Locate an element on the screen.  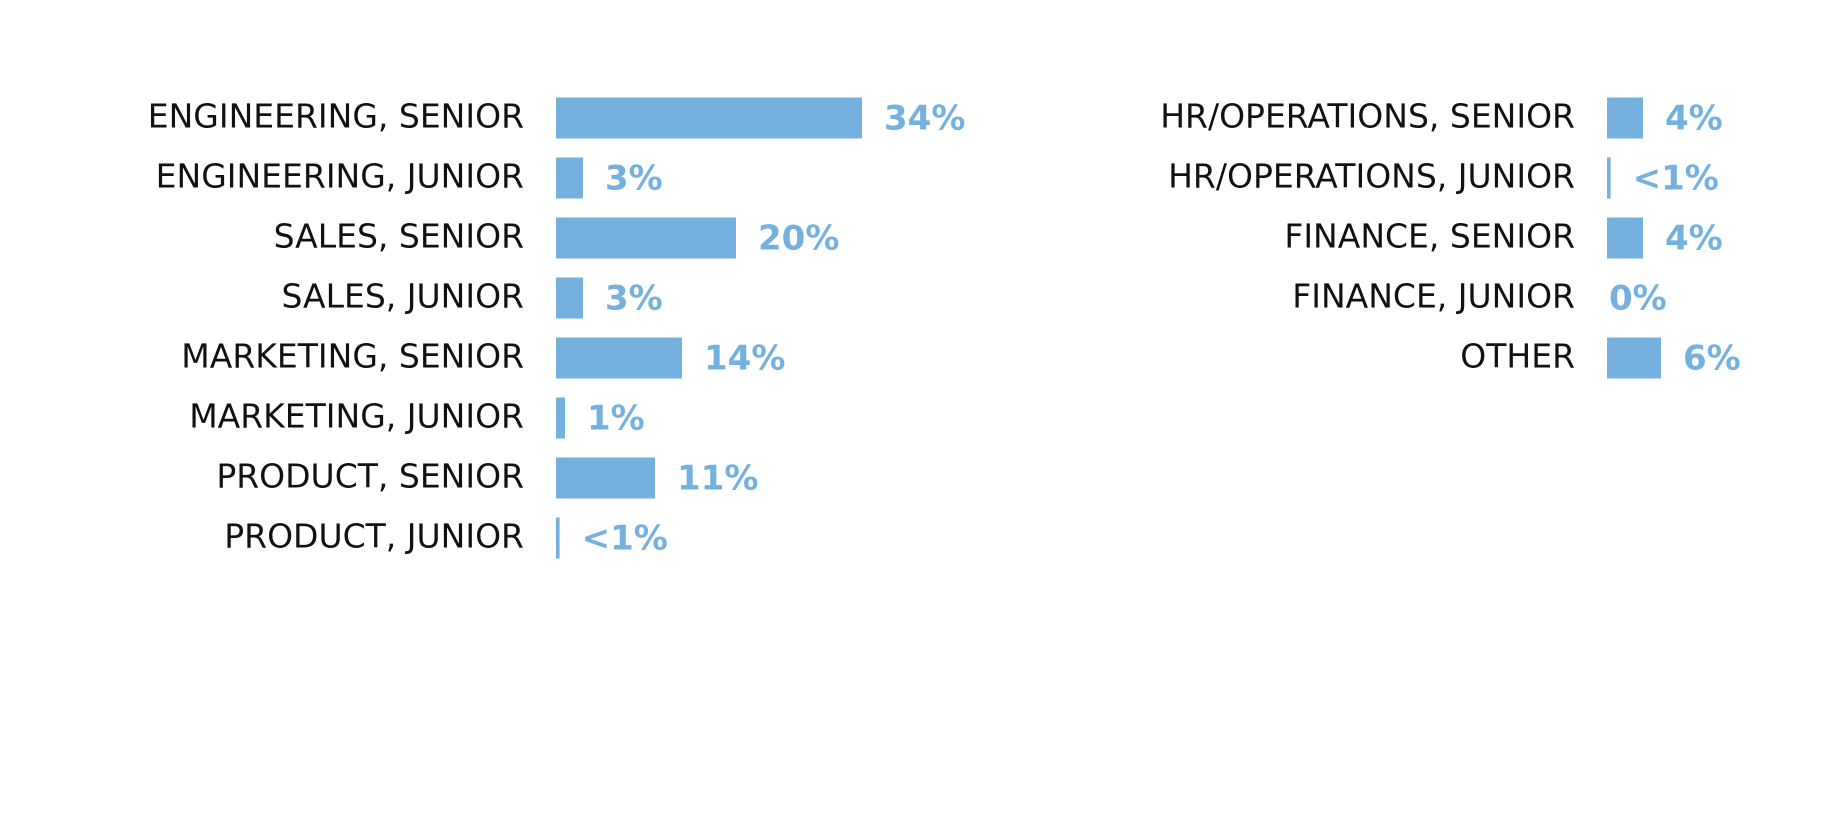
value-label: 0% is located at coordinates (1638, 299).